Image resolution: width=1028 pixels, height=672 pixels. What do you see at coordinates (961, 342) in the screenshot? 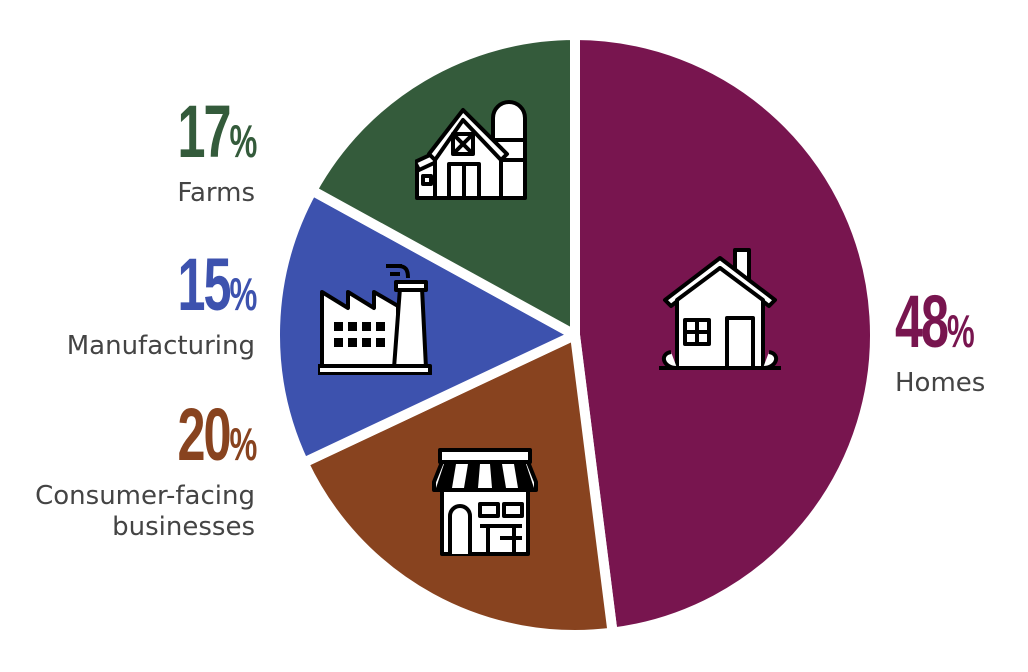
I see `label-homes: 48% Homes` at bounding box center [961, 342].